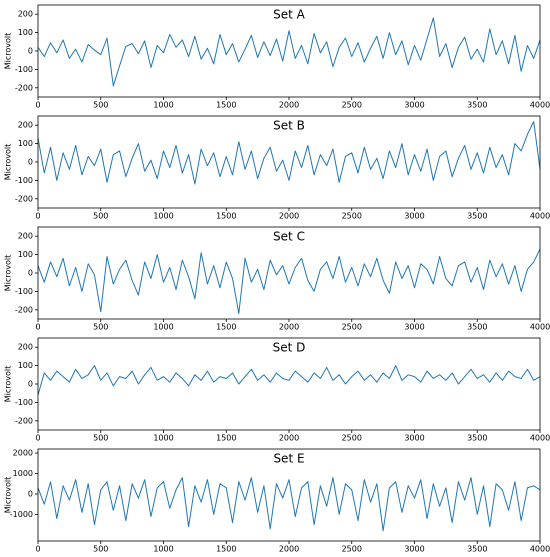 The width and height of the screenshot is (550, 557). I want to click on y-tick-label: 1000, so click(23, 473).